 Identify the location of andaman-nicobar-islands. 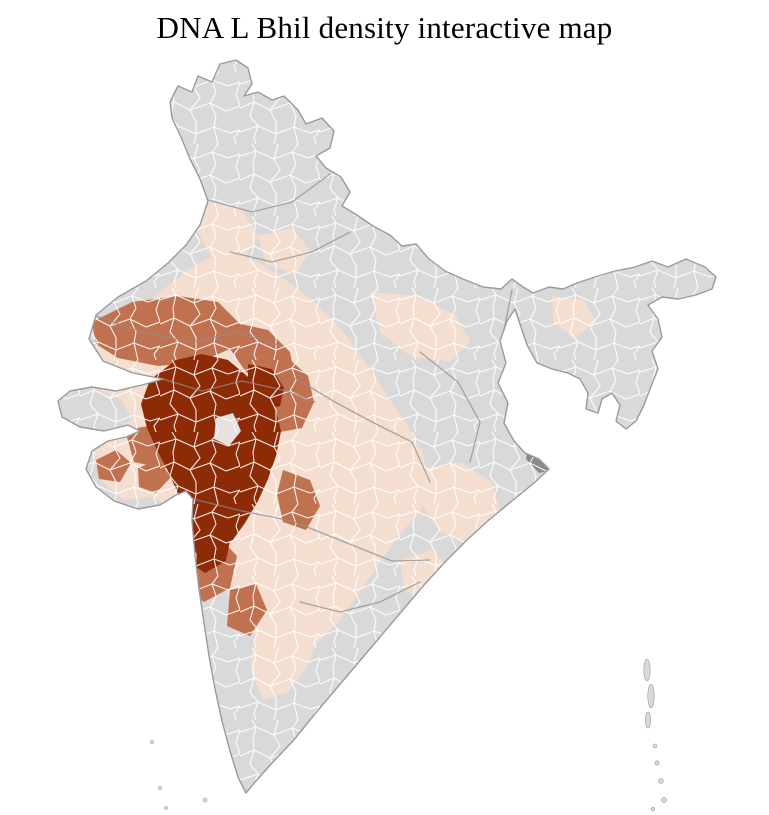
(655, 735).